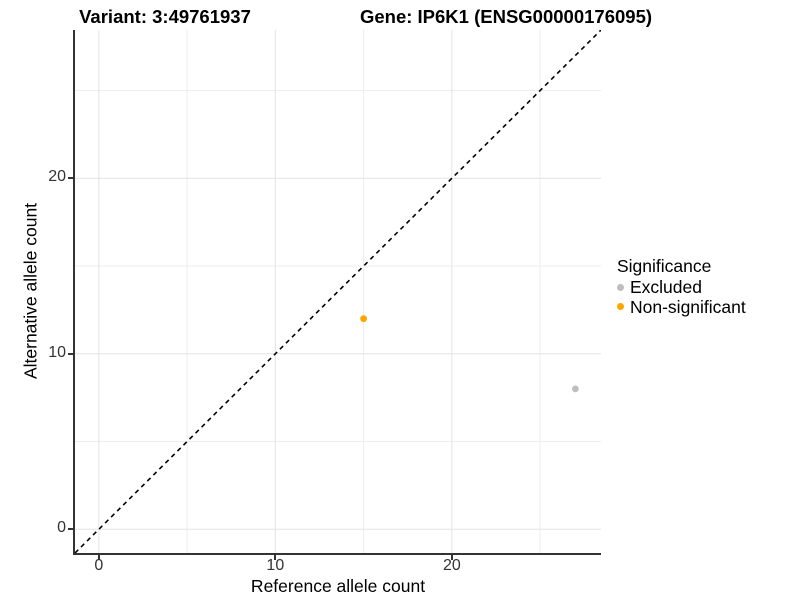 This screenshot has width=800, height=600. Describe the element at coordinates (99, 565) in the screenshot. I see `x-tick-label: 0` at that location.